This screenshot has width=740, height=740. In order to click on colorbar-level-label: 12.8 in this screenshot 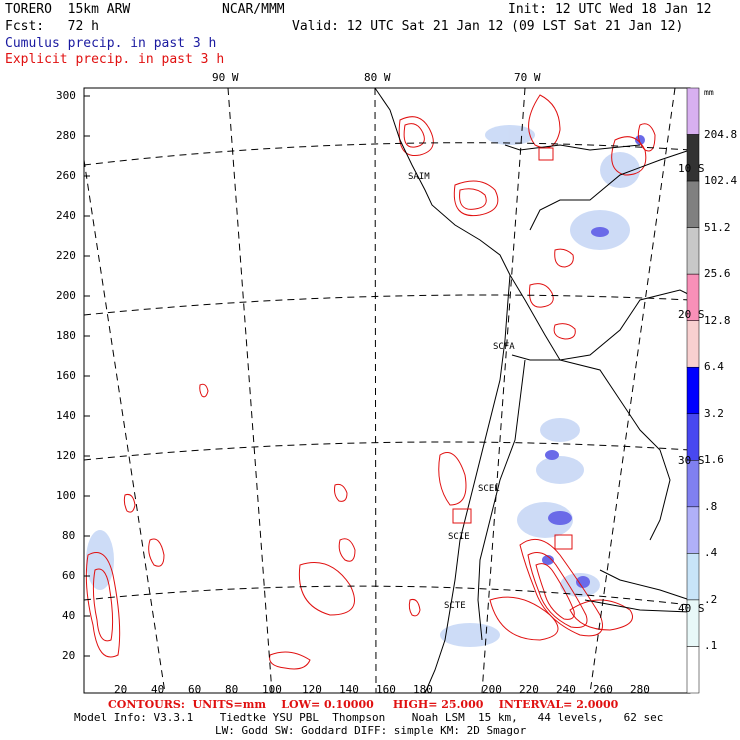, I will do `click(717, 320)`.